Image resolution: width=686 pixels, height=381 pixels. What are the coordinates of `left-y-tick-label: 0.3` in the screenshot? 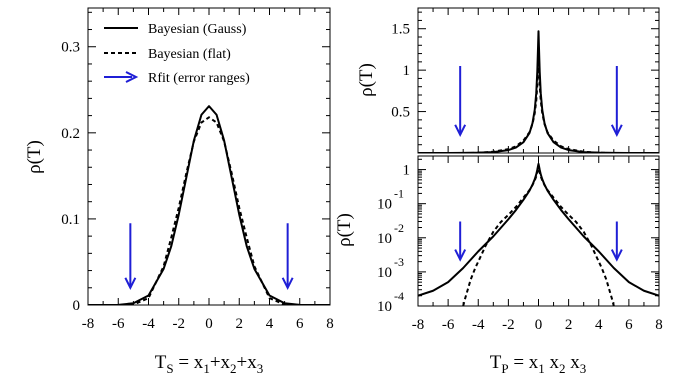 It's located at (70, 48).